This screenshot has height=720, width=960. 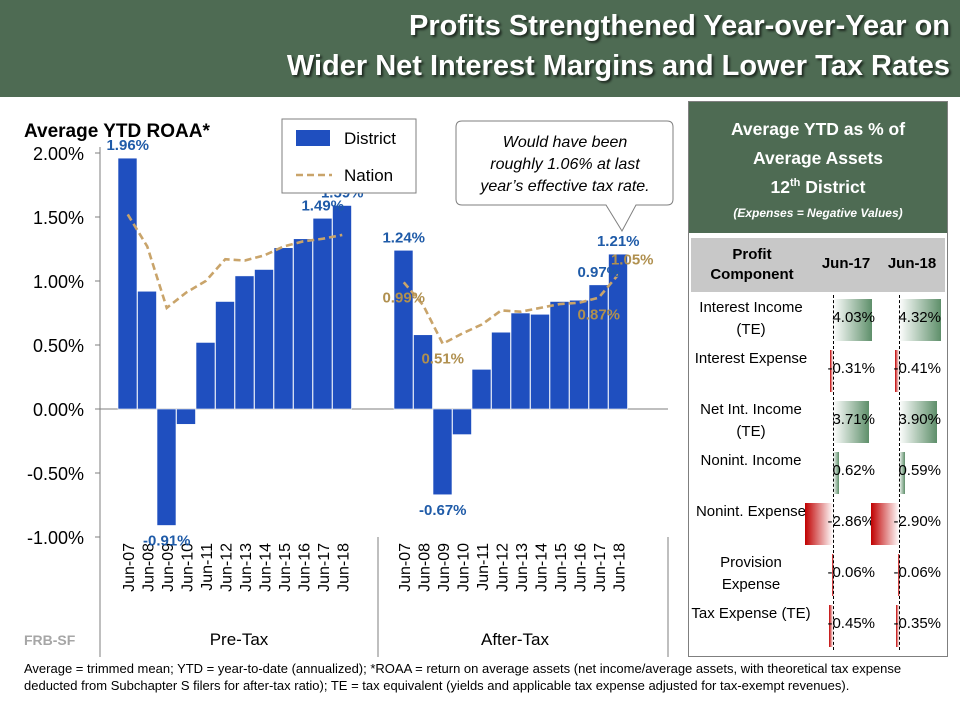 What do you see at coordinates (751, 460) in the screenshot?
I see `table-row-label: Nonint. Income` at bounding box center [751, 460].